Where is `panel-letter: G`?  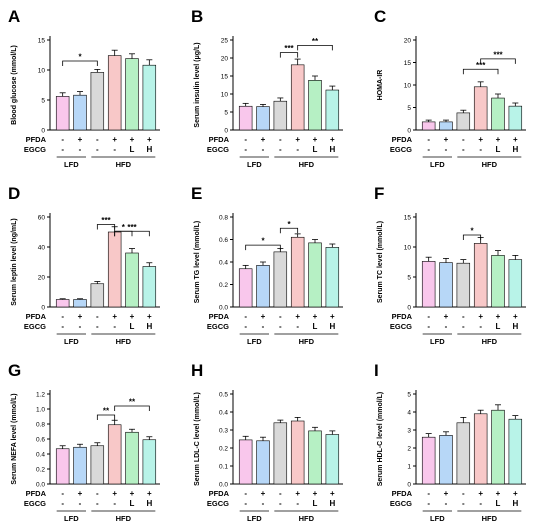 panel-letter: G is located at coordinates (14, 370).